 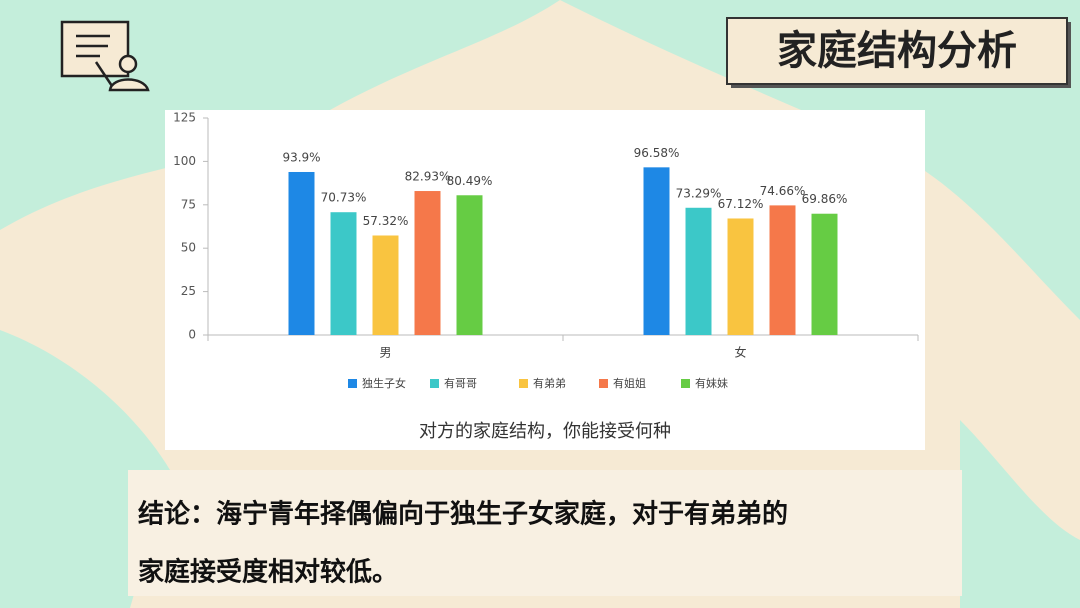 I want to click on y-tick-label: 75, so click(x=188, y=204).